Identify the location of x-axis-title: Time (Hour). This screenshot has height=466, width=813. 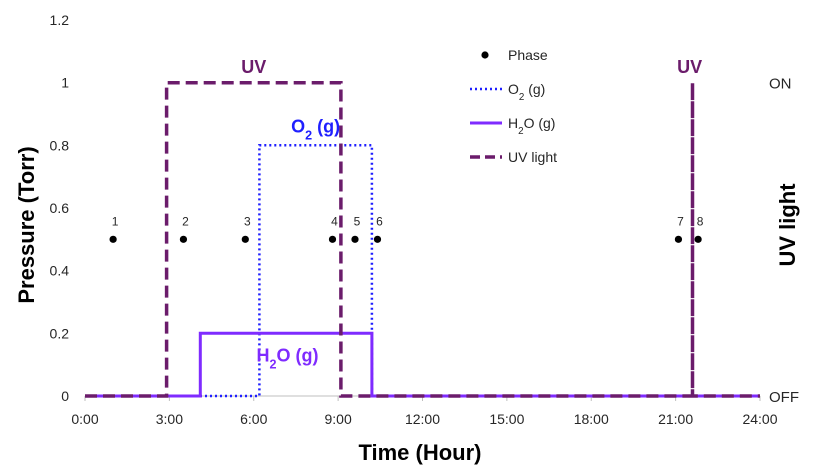
(419, 452).